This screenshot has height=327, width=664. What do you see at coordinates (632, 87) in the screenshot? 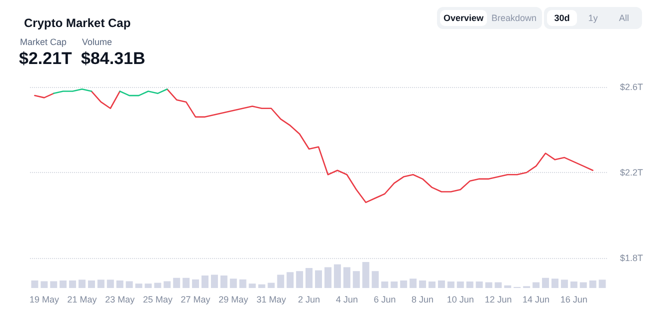
I see `y-tick-label: $2.6T` at bounding box center [632, 87].